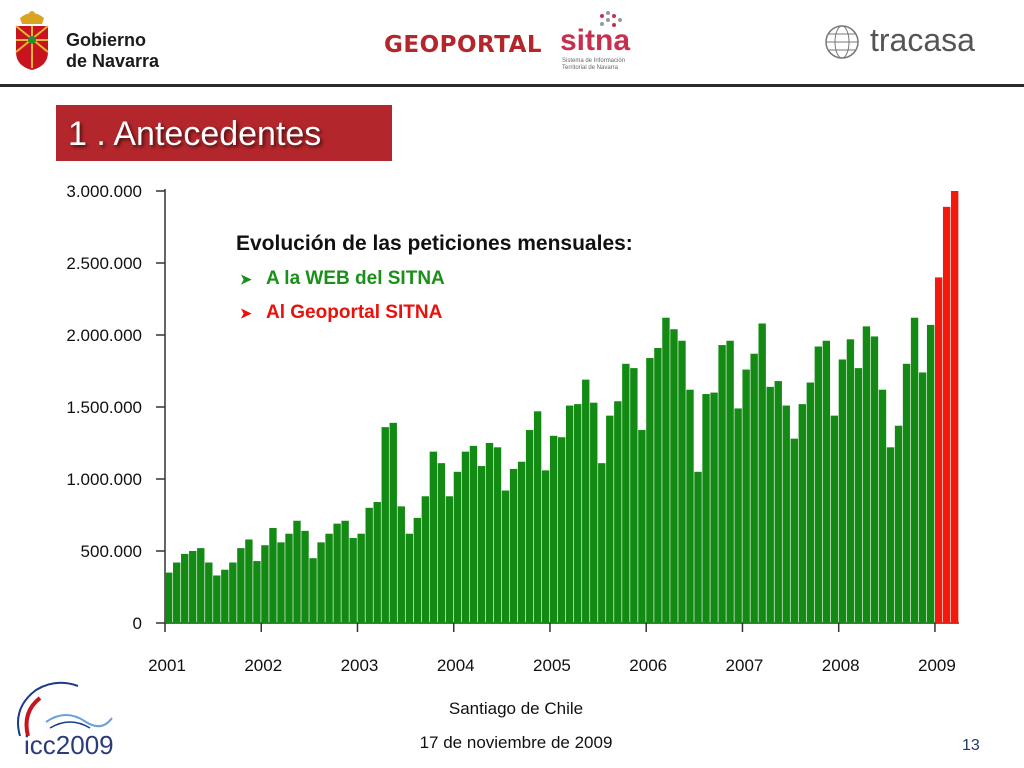 Image resolution: width=1024 pixels, height=768 pixels. I want to click on navarra-coat-of-arms-icon, so click(32, 40).